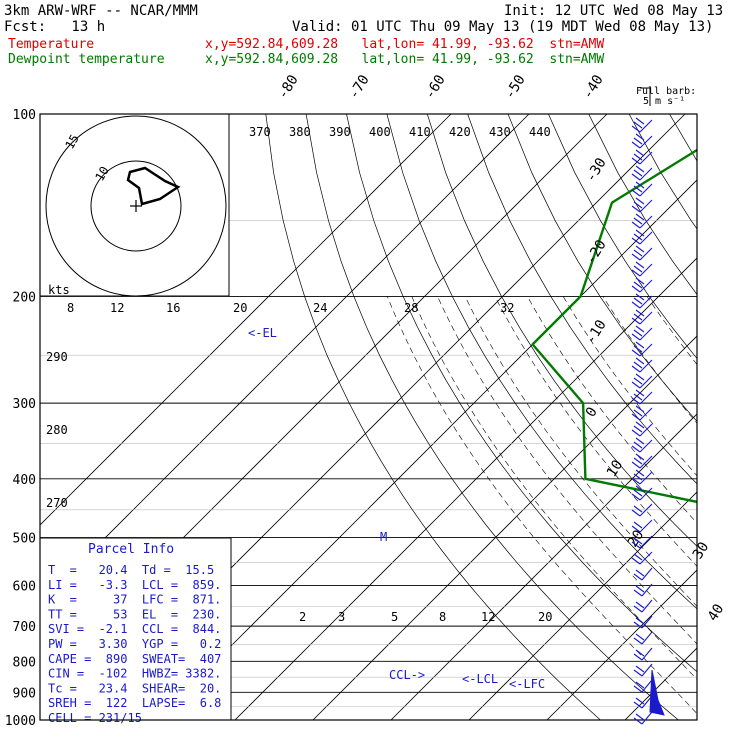  I want to click on dry-adiabat-line, so click(683, 138).